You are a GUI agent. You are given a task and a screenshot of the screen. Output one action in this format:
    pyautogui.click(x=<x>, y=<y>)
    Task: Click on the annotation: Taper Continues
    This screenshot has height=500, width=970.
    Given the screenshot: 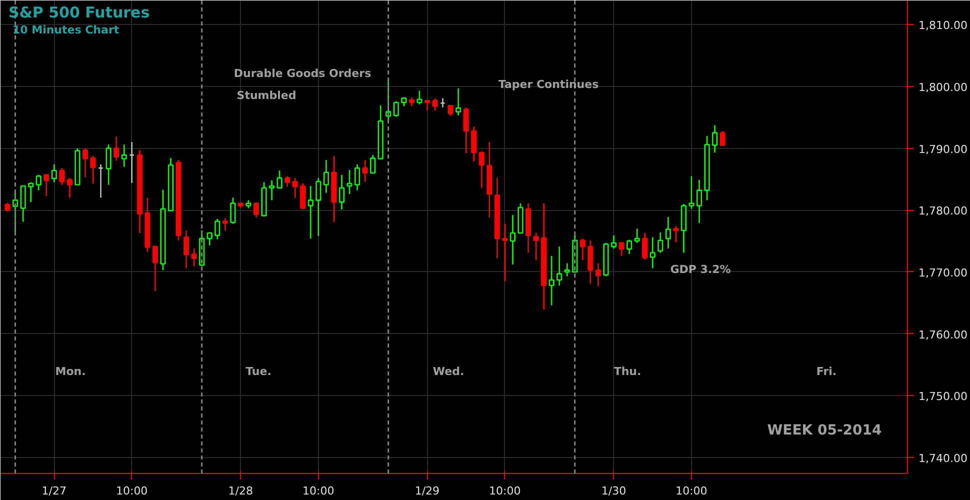 What is the action you would take?
    pyautogui.click(x=549, y=84)
    